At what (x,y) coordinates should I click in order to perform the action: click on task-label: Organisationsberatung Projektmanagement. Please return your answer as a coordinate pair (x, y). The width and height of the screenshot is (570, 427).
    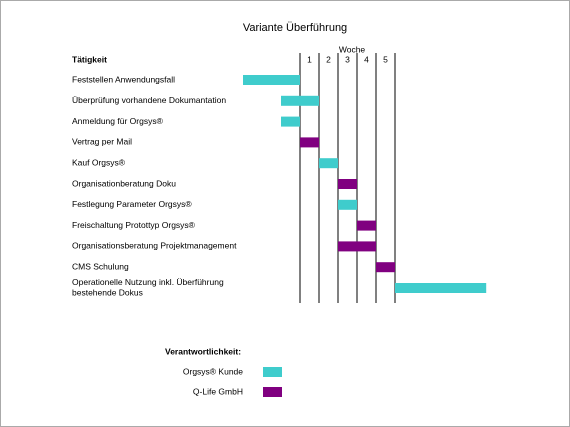
    Looking at the image, I should click on (154, 246).